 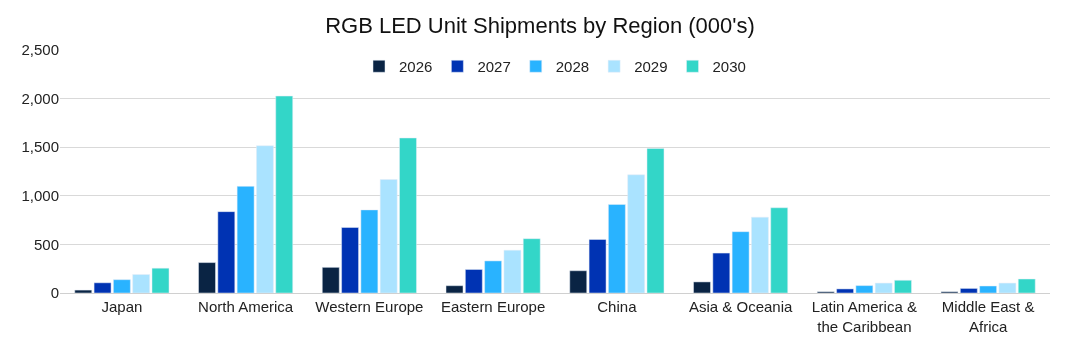 I want to click on x-tick-label: Latin America & the Caribbean, so click(x=864, y=316).